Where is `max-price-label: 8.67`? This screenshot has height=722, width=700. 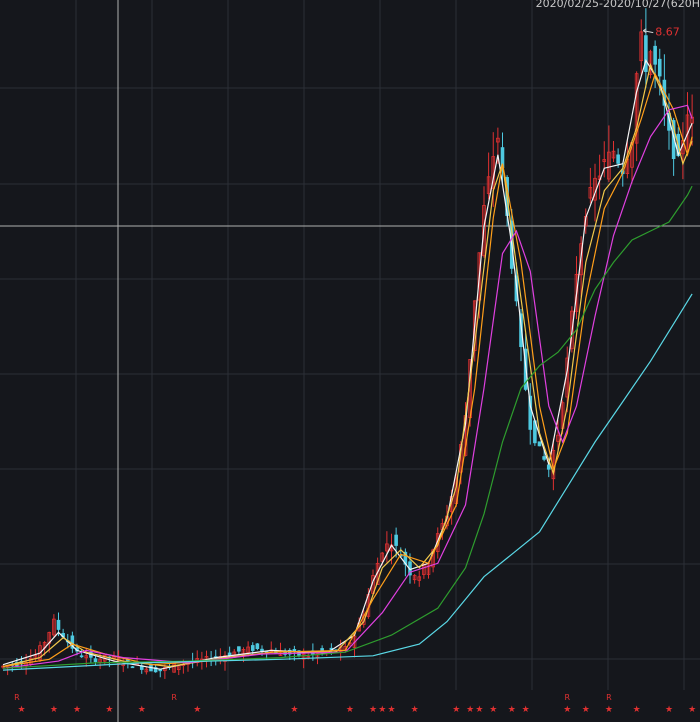
max-price-label: 8.67 is located at coordinates (667, 32).